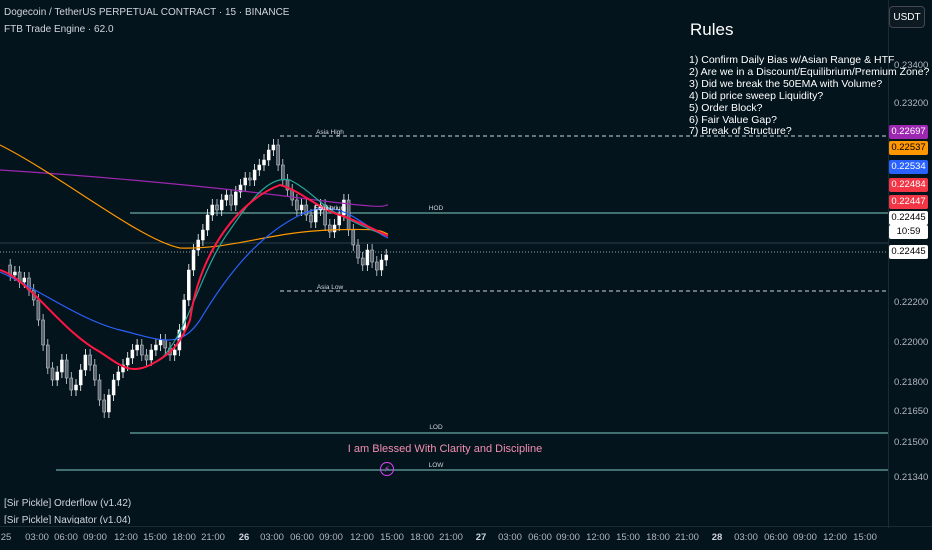 This screenshot has height=550, width=932. Describe the element at coordinates (740, 131) in the screenshot. I see `rule-item: 7) Break of Structure?` at that location.